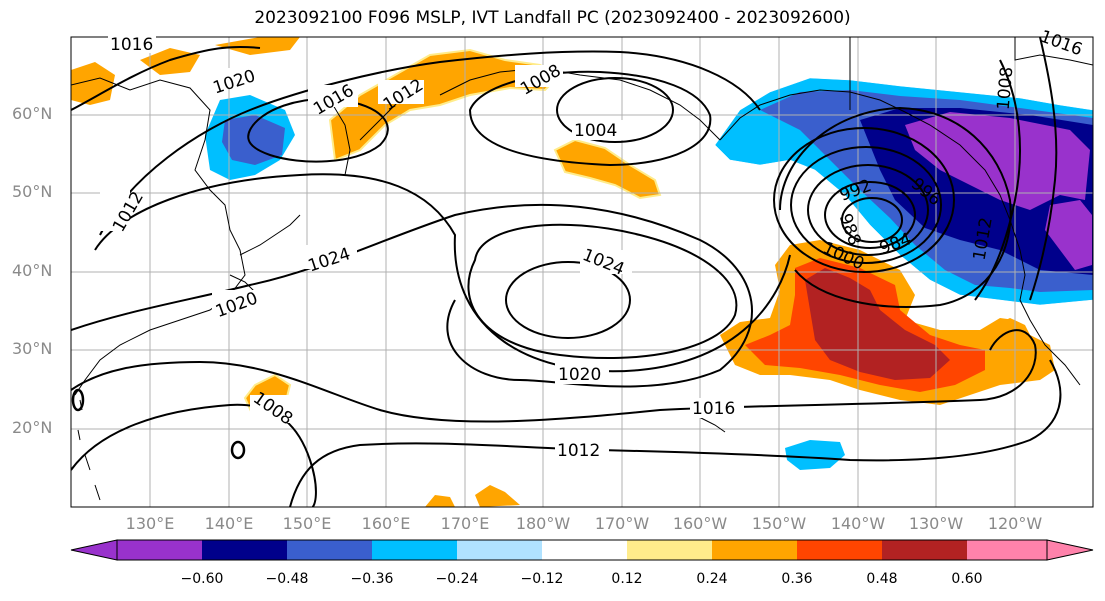 The height and width of the screenshot is (601, 1105). I want to click on lon-label: 160°E, so click(386, 523).